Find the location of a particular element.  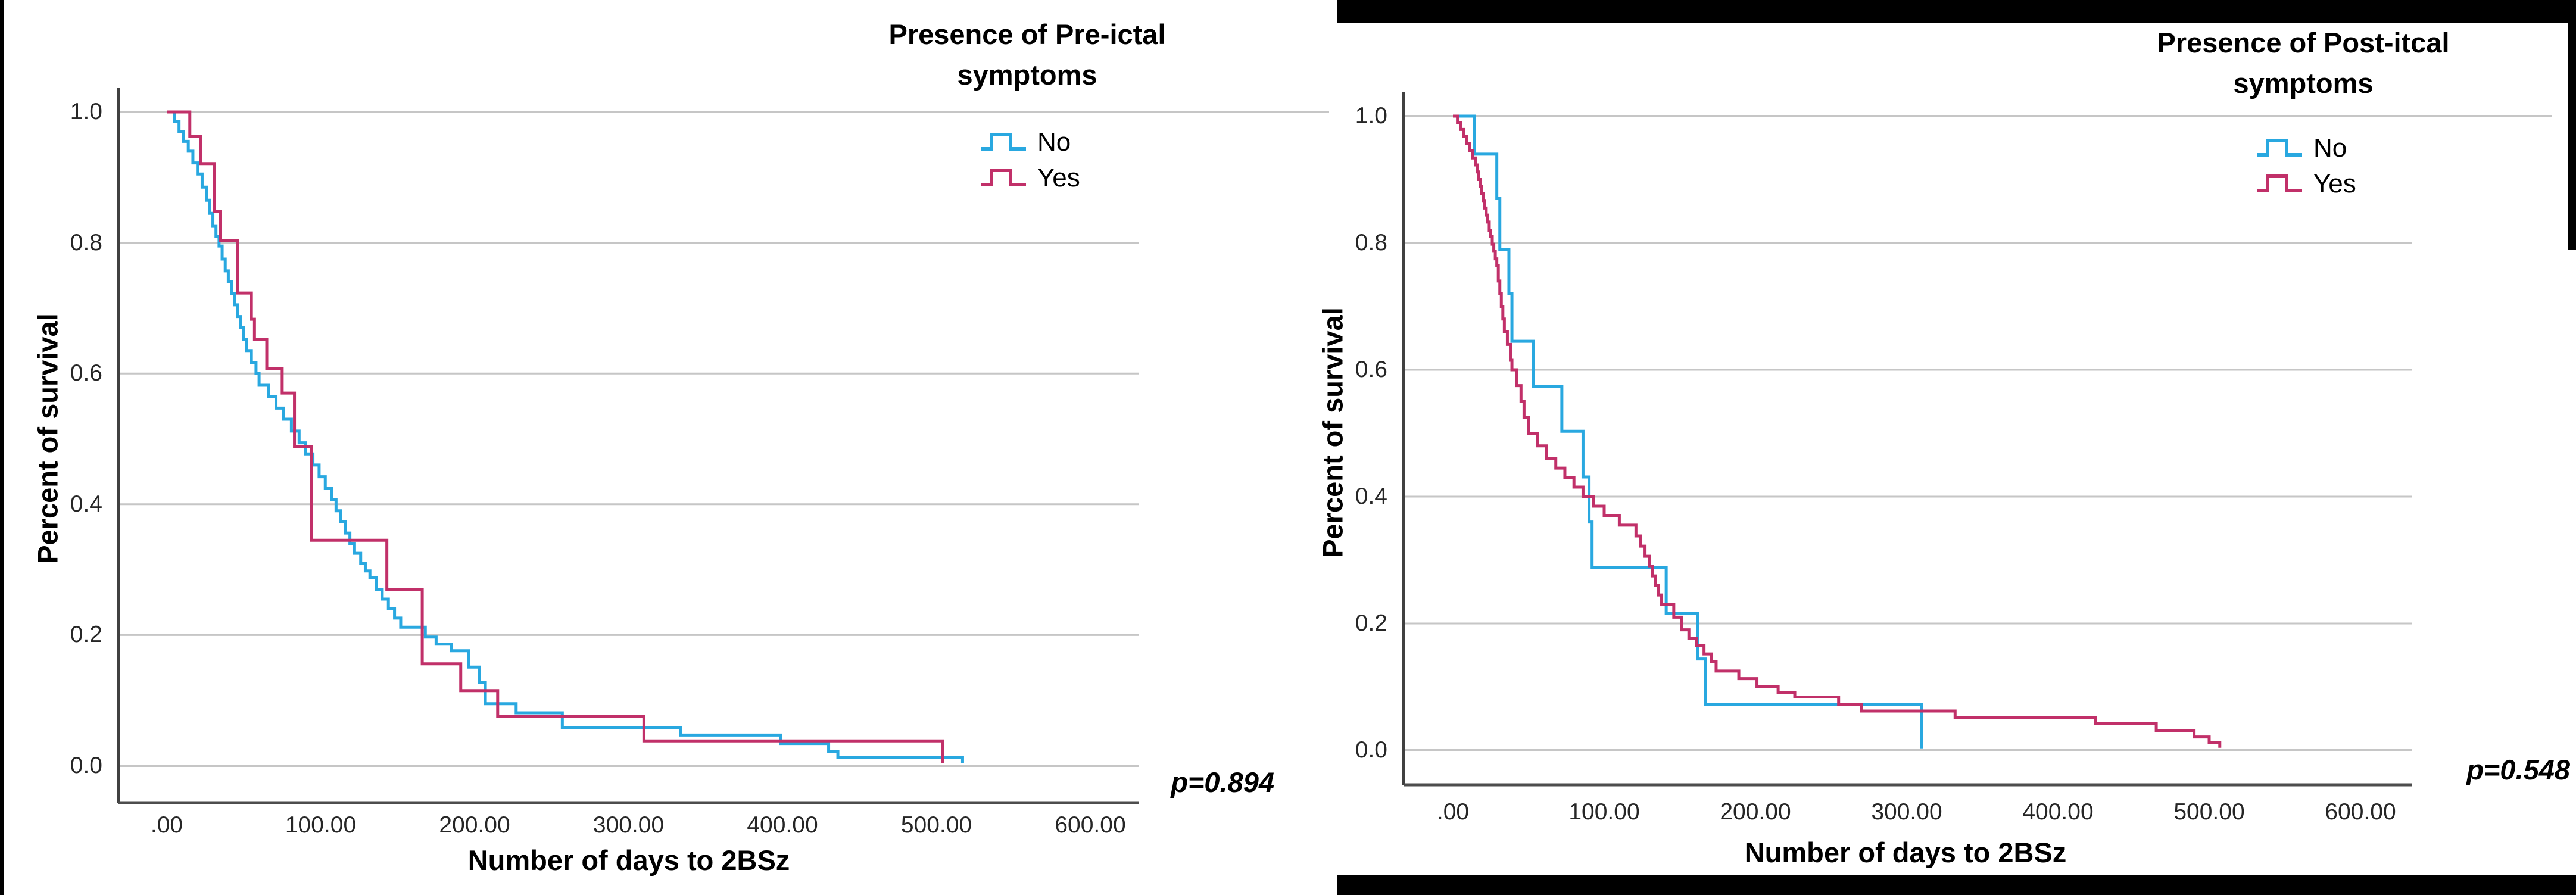

km-curve-no is located at coordinates (1688, 431).